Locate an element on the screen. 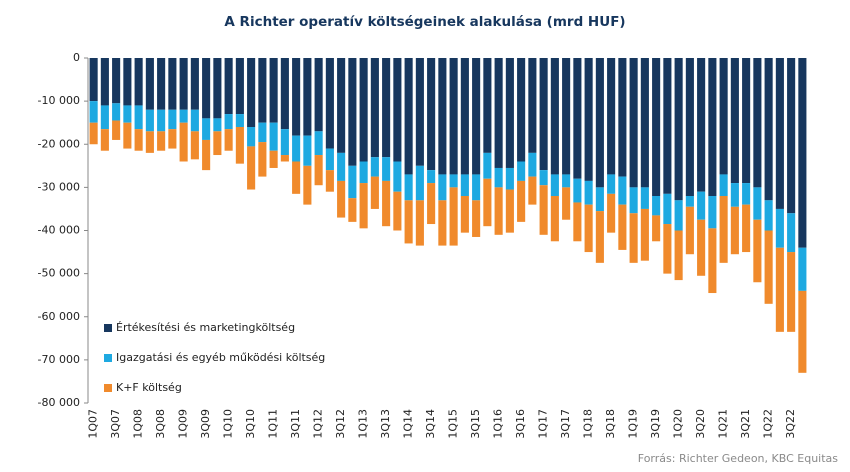 This screenshot has width=850, height=472. legend-swatch is located at coordinates (108, 358).